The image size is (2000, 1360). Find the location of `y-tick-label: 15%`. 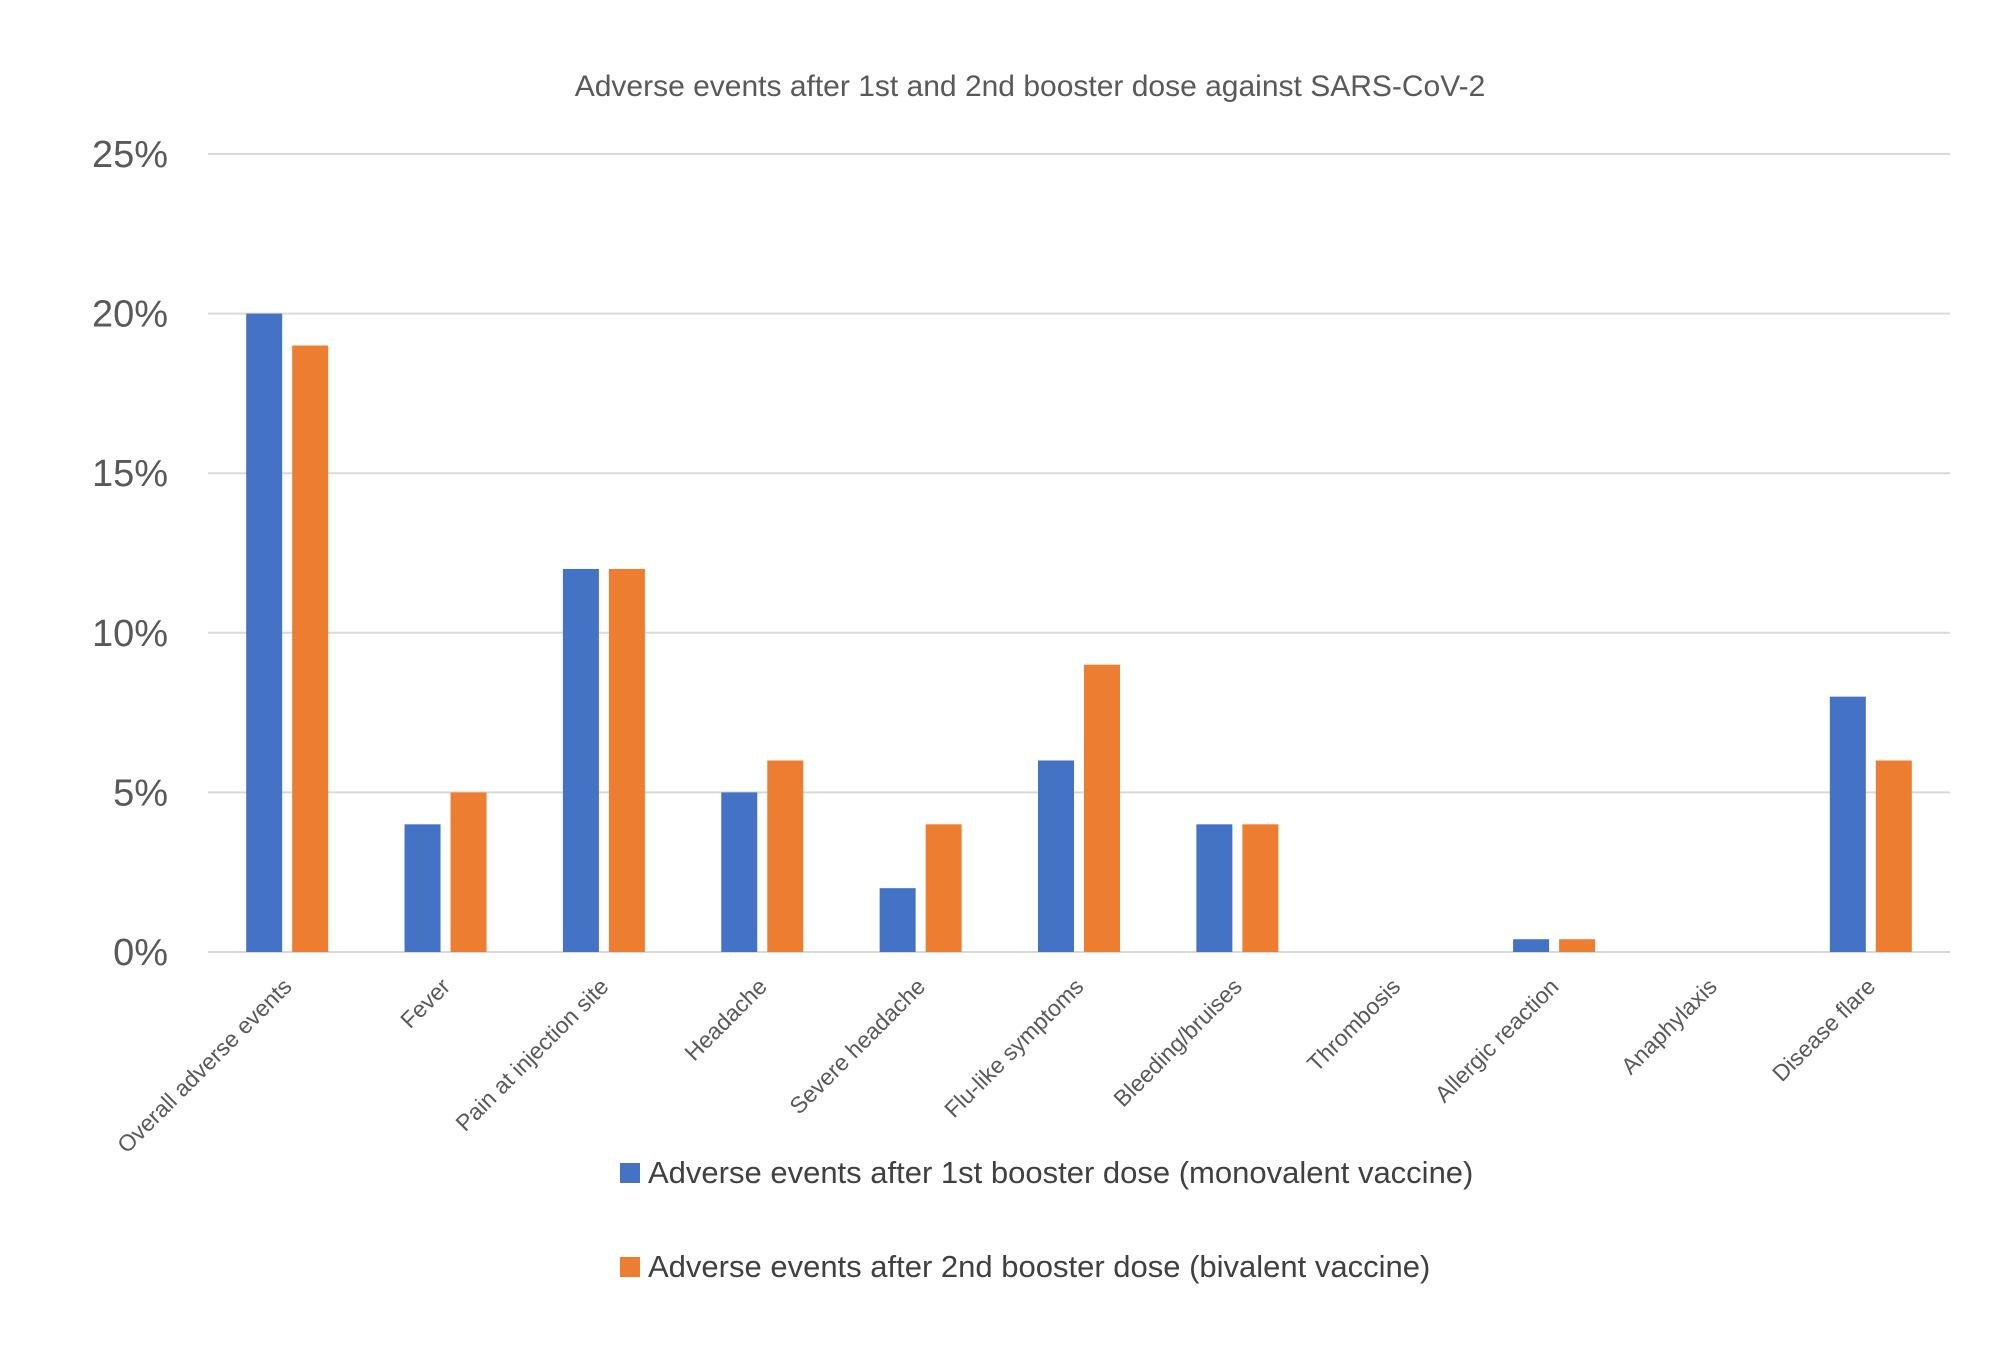

y-tick-label: 15% is located at coordinates (130, 474).